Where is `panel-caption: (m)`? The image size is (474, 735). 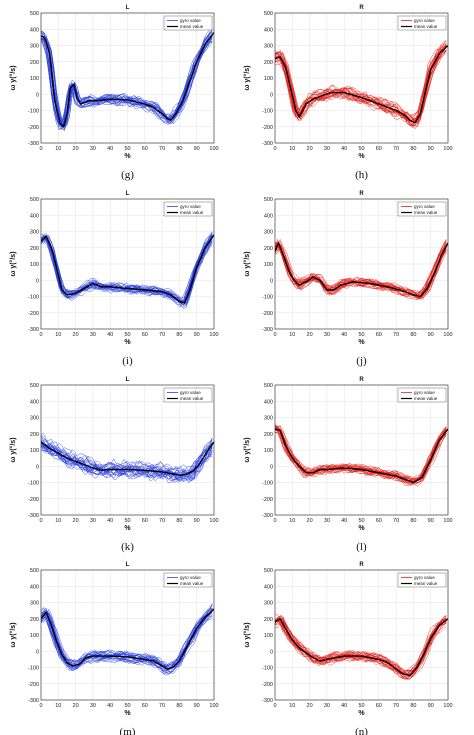 panel-caption: (m) is located at coordinates (128, 730).